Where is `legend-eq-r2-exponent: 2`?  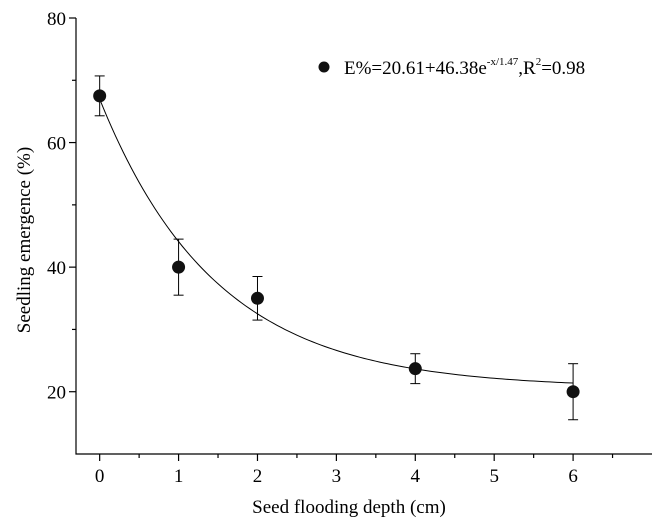 legend-eq-r2-exponent: 2 is located at coordinates (539, 62).